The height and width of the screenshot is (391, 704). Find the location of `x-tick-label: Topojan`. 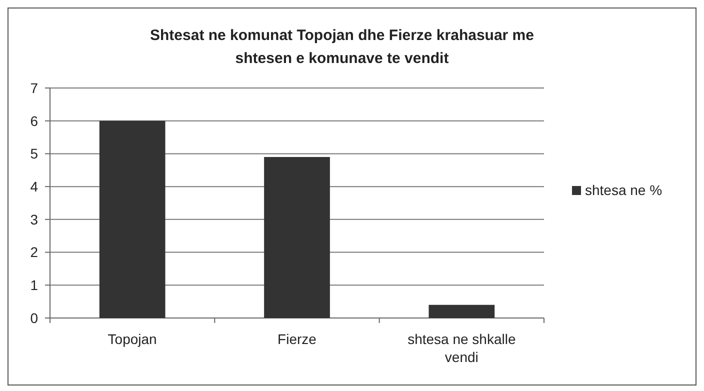

x-tick-label: Topojan is located at coordinates (132, 339).